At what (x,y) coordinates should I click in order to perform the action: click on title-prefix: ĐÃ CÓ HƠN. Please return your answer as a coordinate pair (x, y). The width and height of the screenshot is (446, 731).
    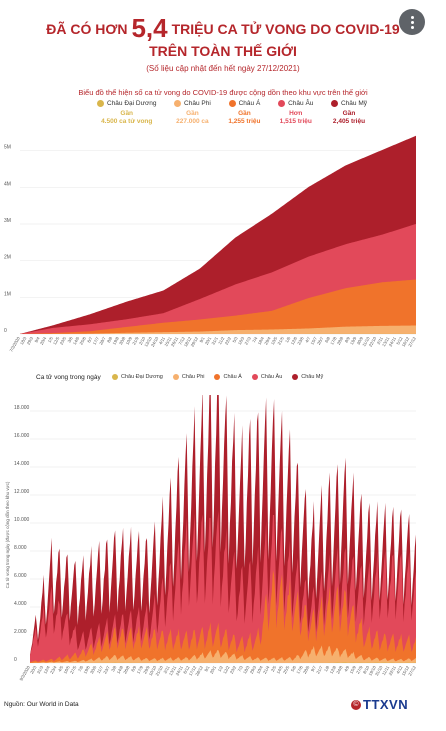
    Looking at the image, I should click on (87, 29).